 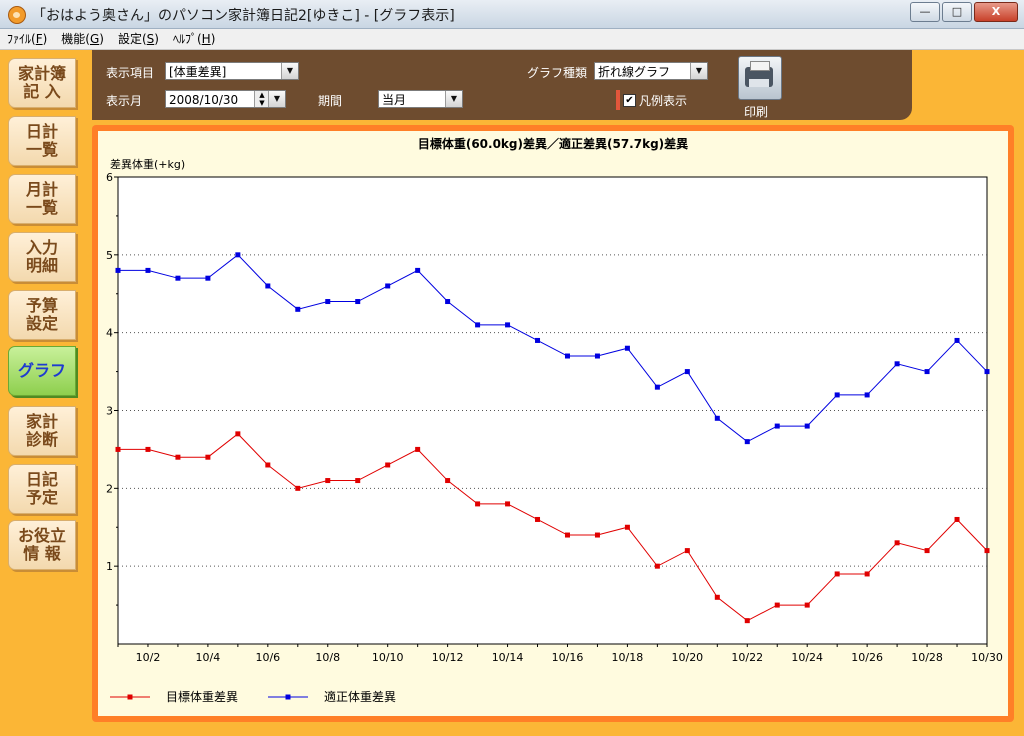 I want to click on sidebar-item-budget: 予算 設定, so click(x=42, y=315).